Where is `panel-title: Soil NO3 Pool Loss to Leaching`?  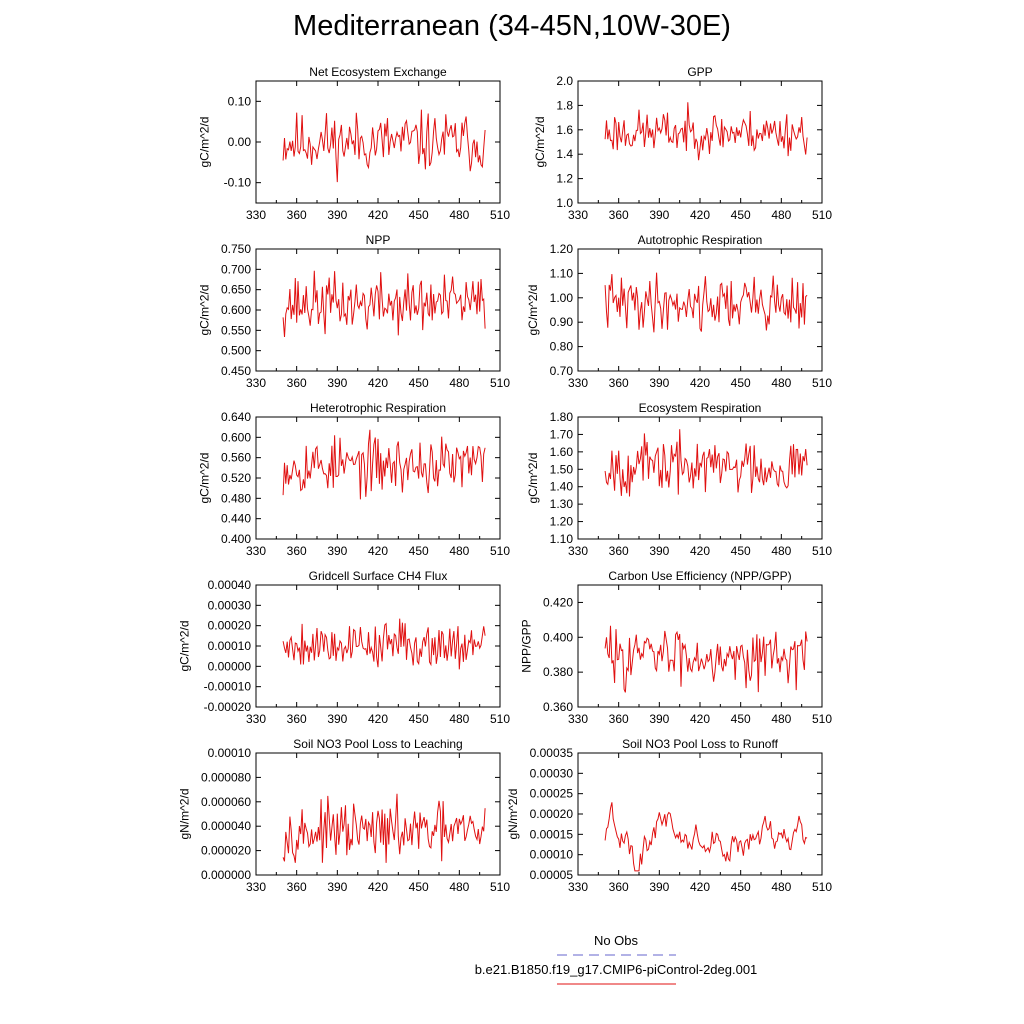
panel-title: Soil NO3 Pool Loss to Leaching is located at coordinates (377, 744).